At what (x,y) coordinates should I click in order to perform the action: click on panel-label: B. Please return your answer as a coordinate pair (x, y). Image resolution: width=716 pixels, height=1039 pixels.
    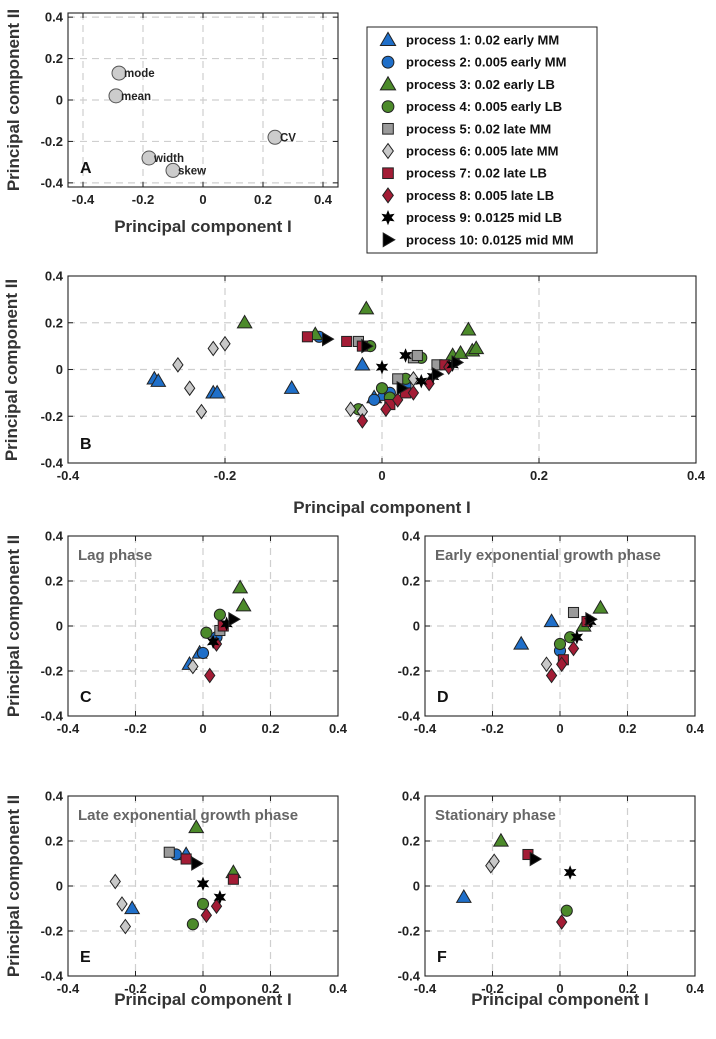
    Looking at the image, I should click on (86, 444).